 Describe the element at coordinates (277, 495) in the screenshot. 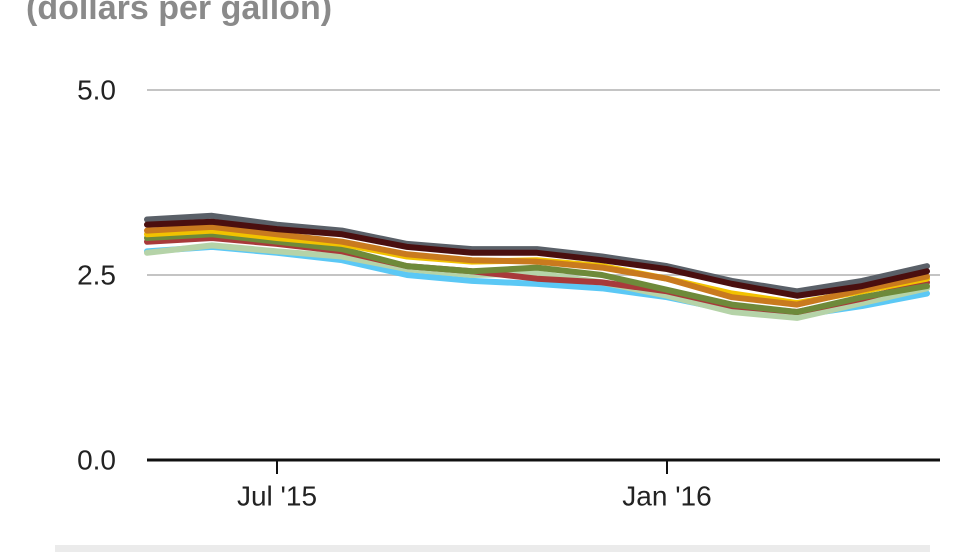

I see `x-tick-label: Jul '15` at that location.